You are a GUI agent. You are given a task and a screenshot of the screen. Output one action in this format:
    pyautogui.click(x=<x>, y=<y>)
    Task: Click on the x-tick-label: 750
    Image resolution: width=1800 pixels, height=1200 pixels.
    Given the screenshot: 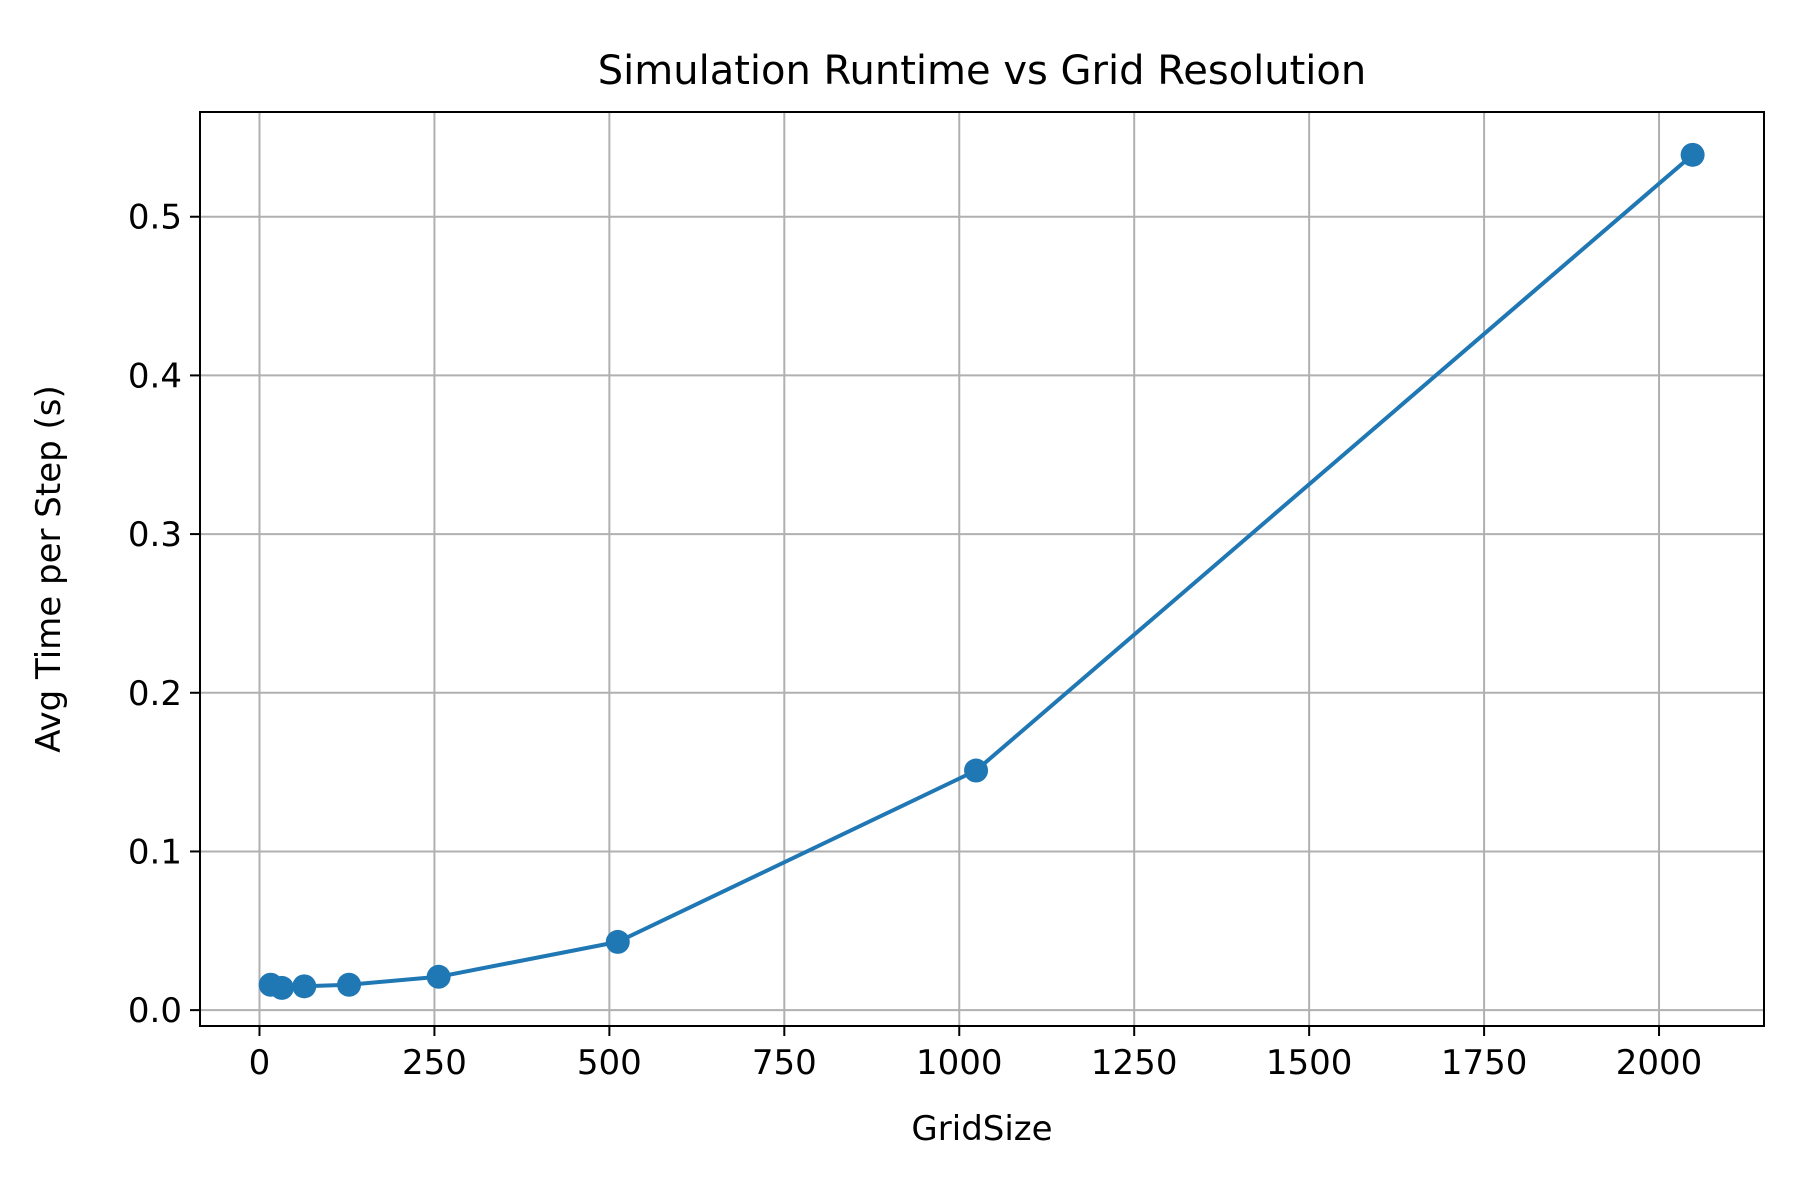 What is the action you would take?
    pyautogui.click(x=784, y=1063)
    